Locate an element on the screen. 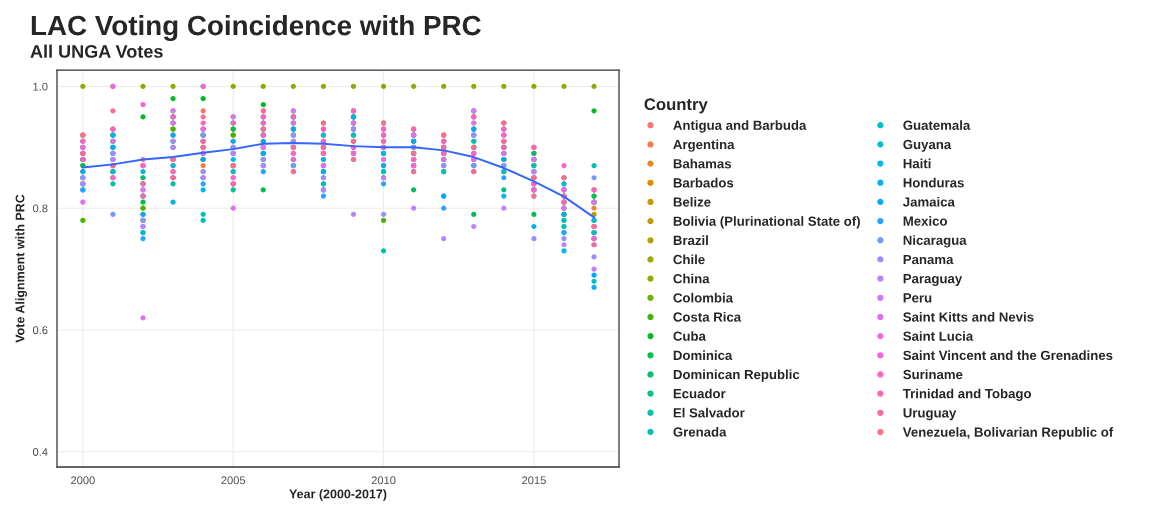  legend-label: Chile is located at coordinates (689, 259).